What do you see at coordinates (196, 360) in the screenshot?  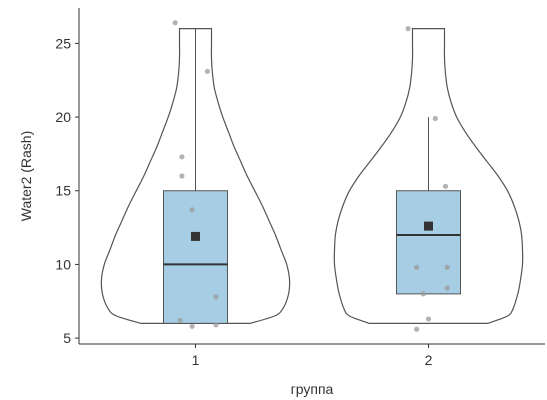 I see `x-tick-label-1: 1` at bounding box center [196, 360].